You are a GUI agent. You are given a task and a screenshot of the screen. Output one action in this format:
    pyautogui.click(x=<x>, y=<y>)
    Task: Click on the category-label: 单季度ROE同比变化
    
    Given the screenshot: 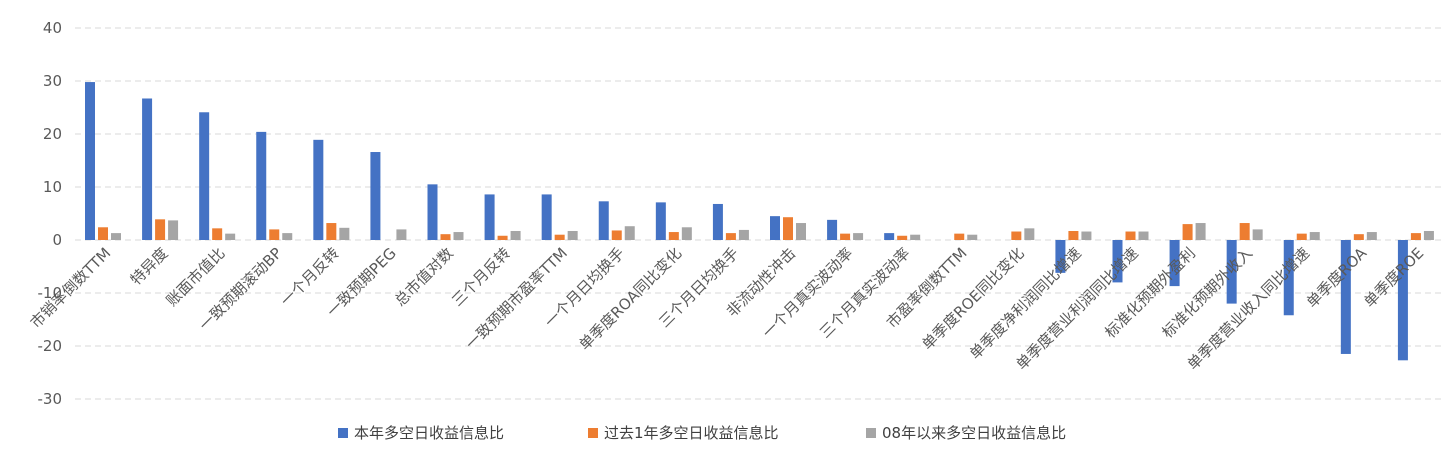 What is the action you would take?
    pyautogui.click(x=972, y=298)
    